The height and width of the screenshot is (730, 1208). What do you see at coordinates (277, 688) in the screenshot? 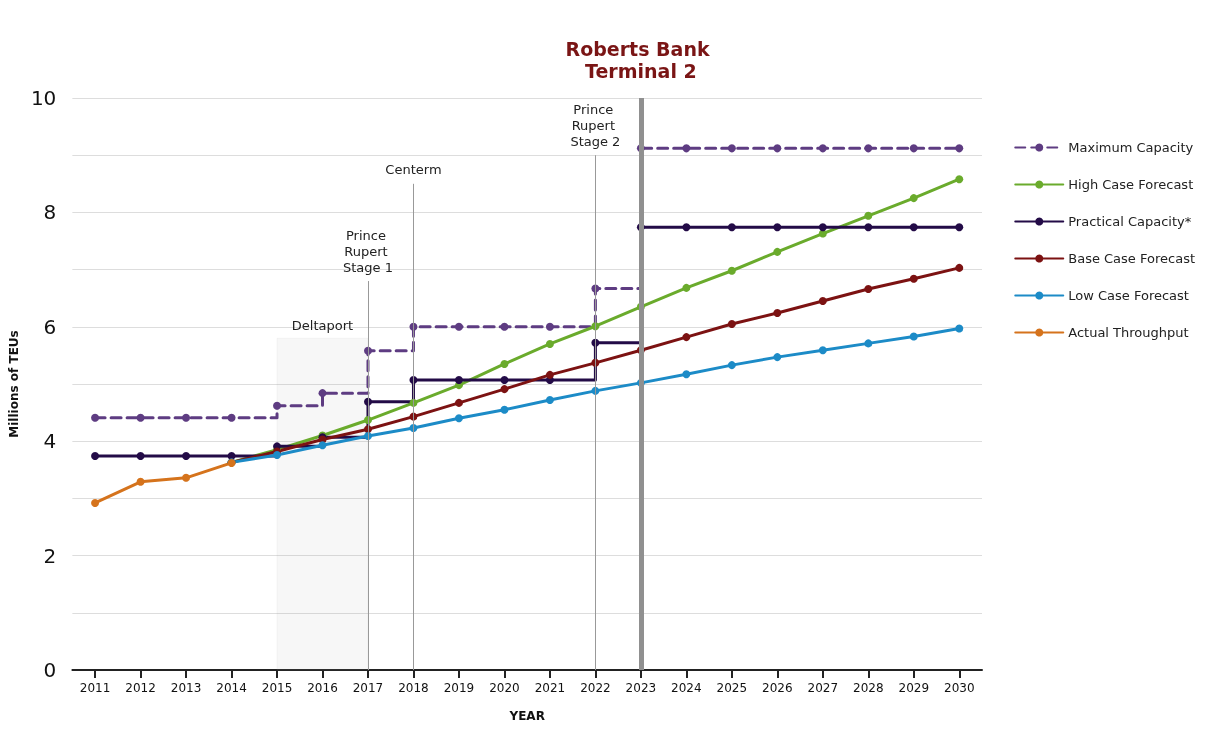
I see `x-tick-label: 2015` at bounding box center [277, 688].